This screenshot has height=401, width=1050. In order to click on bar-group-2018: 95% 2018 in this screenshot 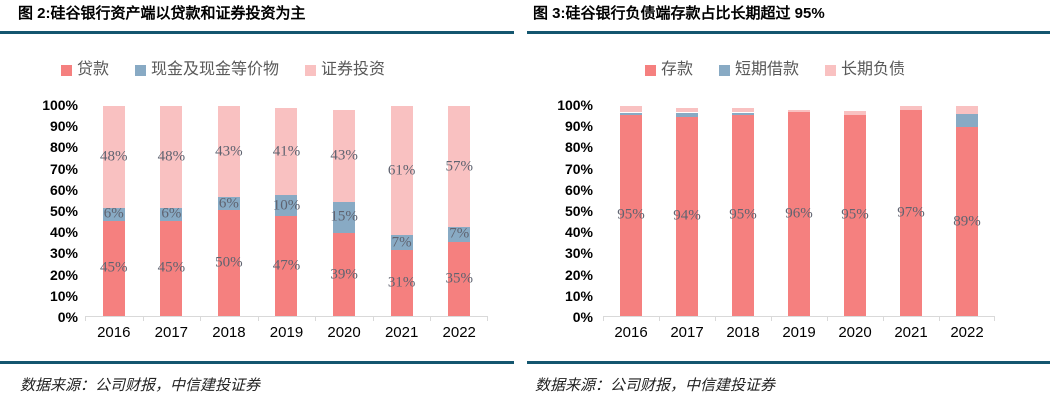, I will do `click(743, 222)`.